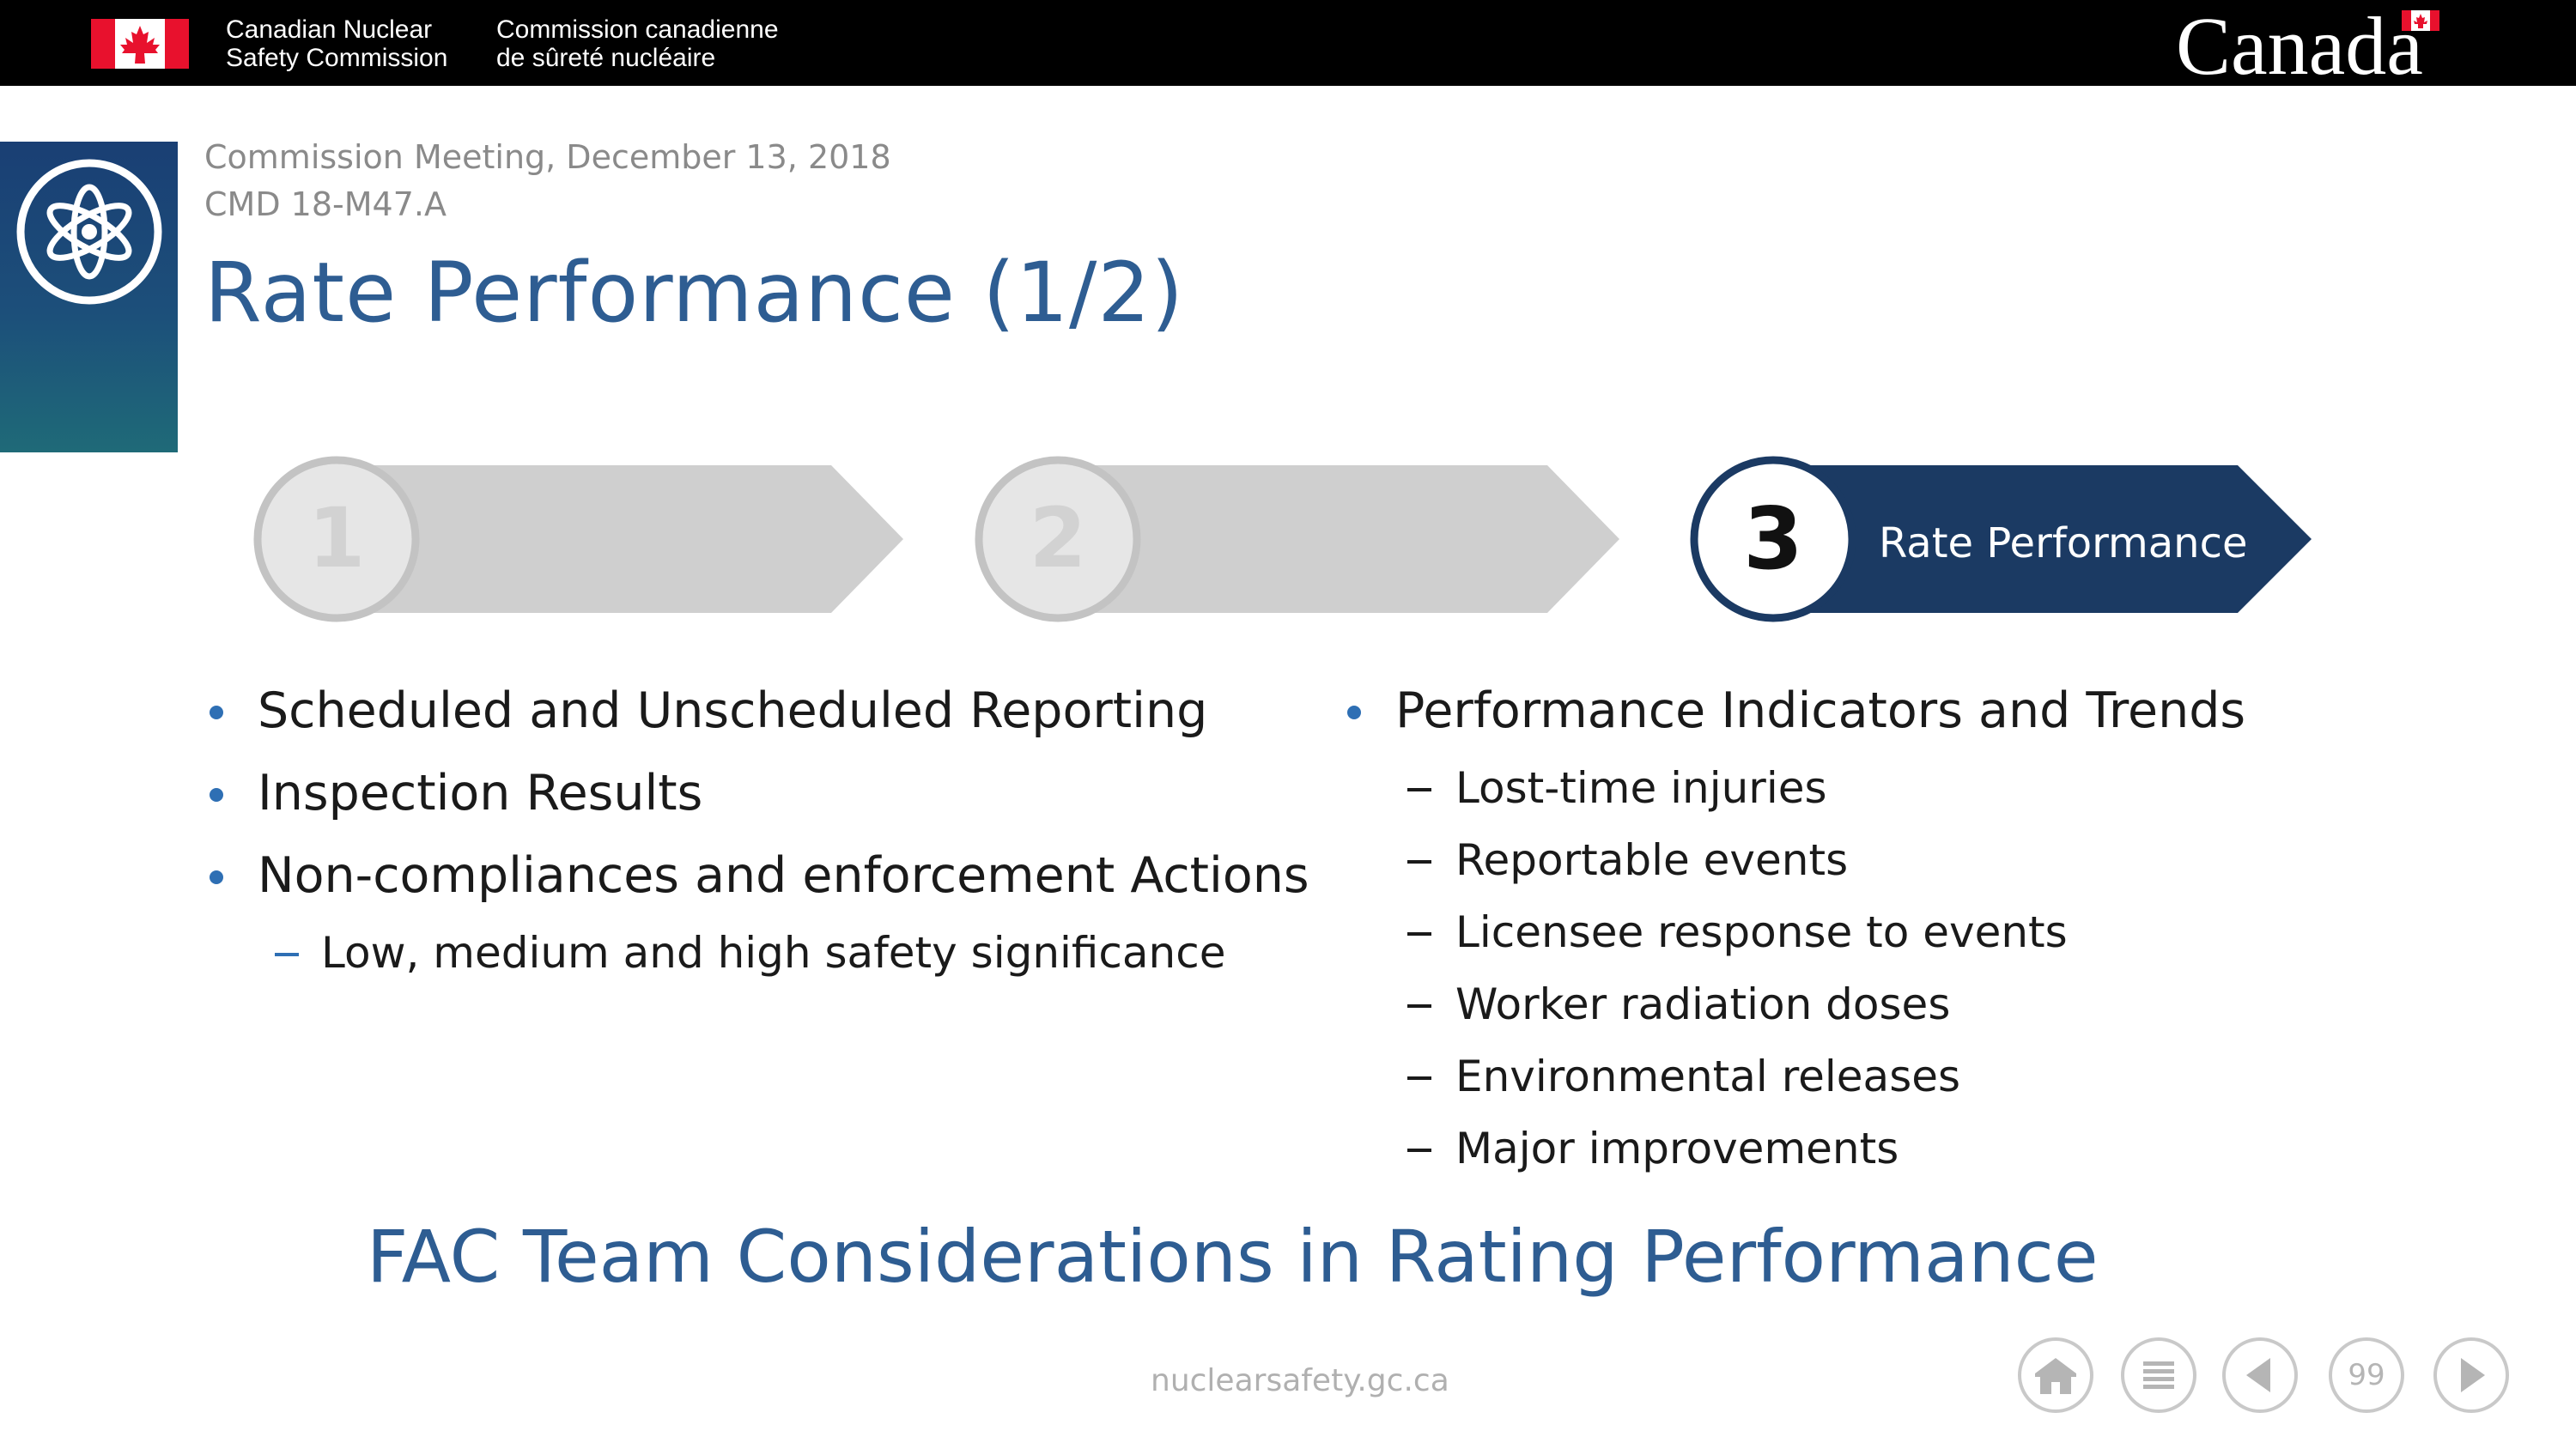 This screenshot has height=1449, width=2576. What do you see at coordinates (606, 58) in the screenshot?
I see `org-name-french-line2: de sûreté nucléaire` at bounding box center [606, 58].